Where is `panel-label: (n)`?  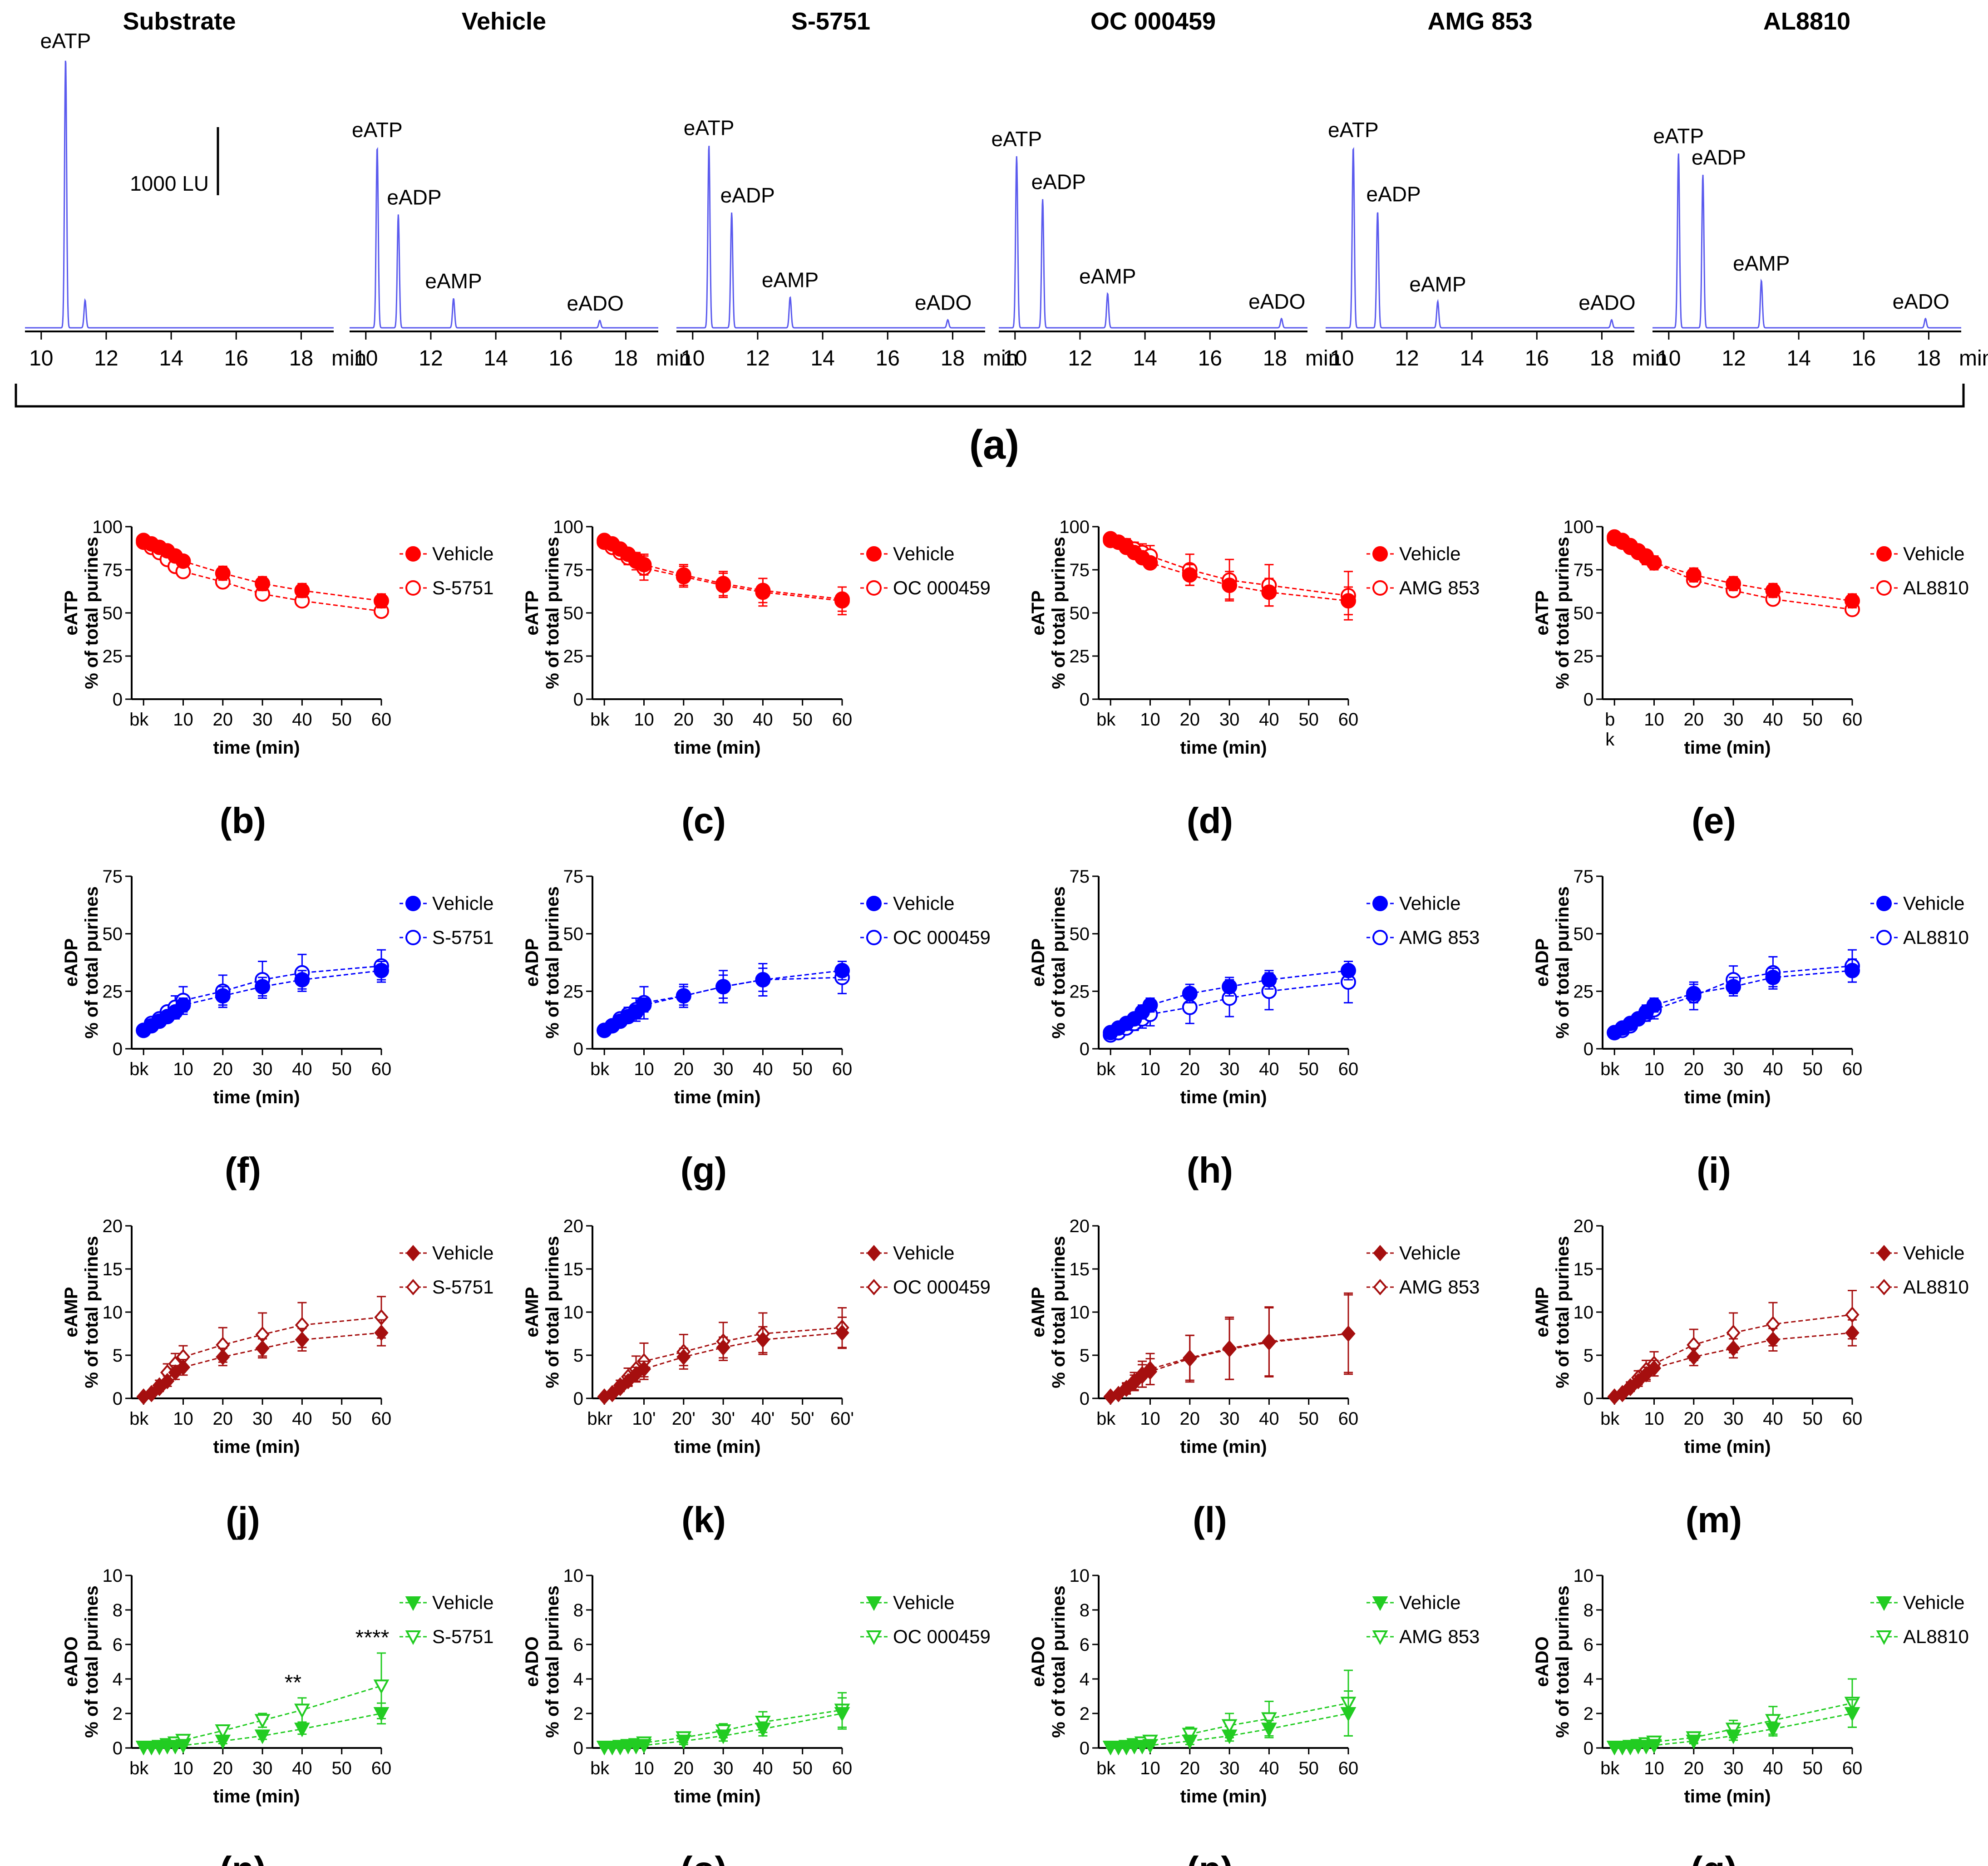
panel-label: (n) is located at coordinates (243, 1857).